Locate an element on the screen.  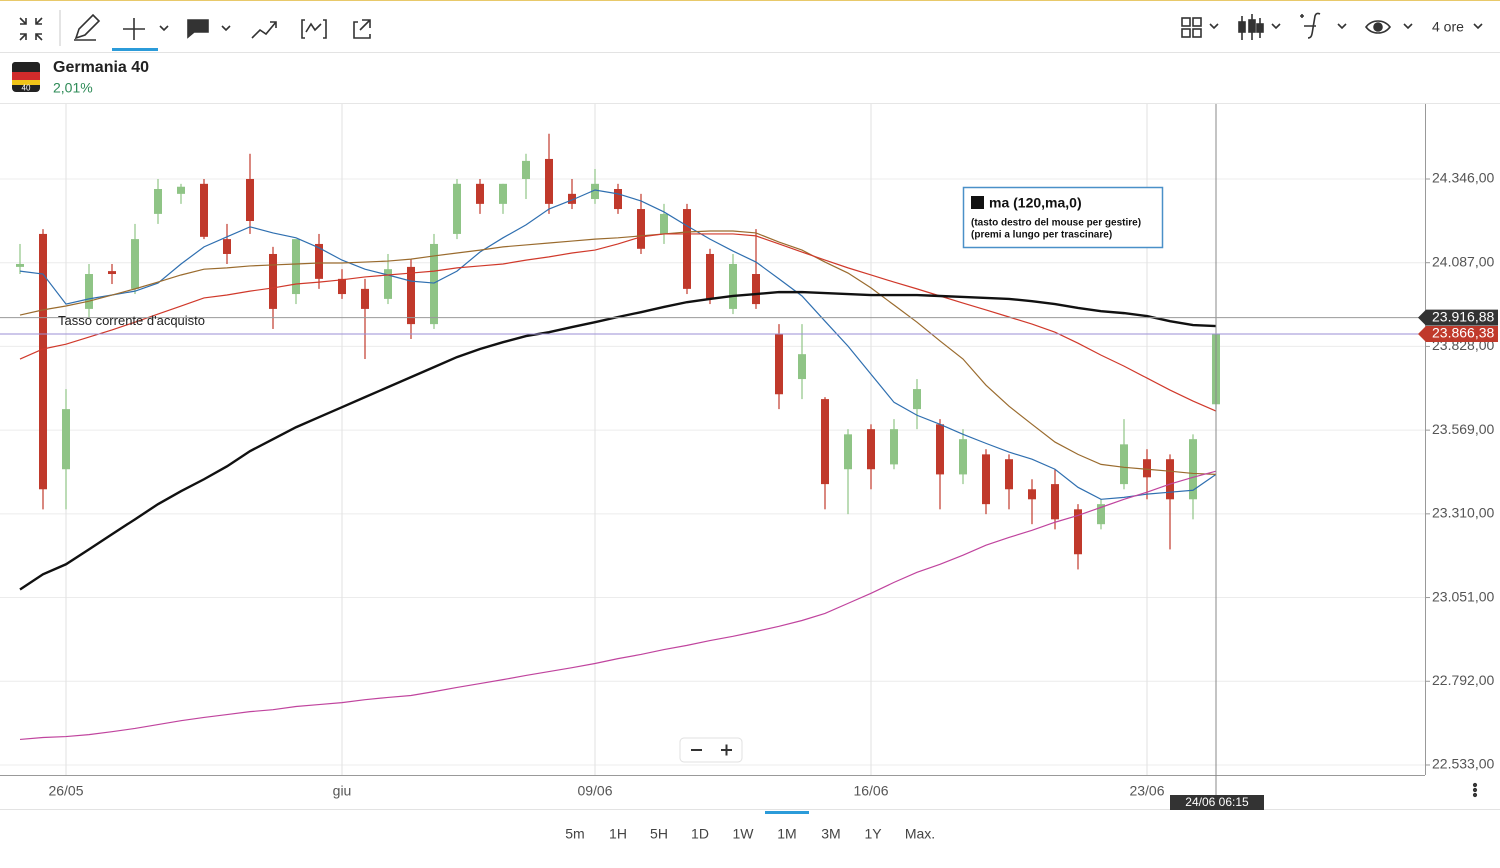
x-tick-label: 26/05 is located at coordinates (65, 791).